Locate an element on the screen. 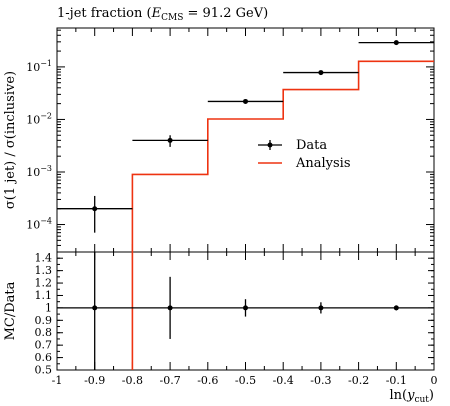 The height and width of the screenshot is (406, 450). legend-analysis-label: Analysis is located at coordinates (323, 163).